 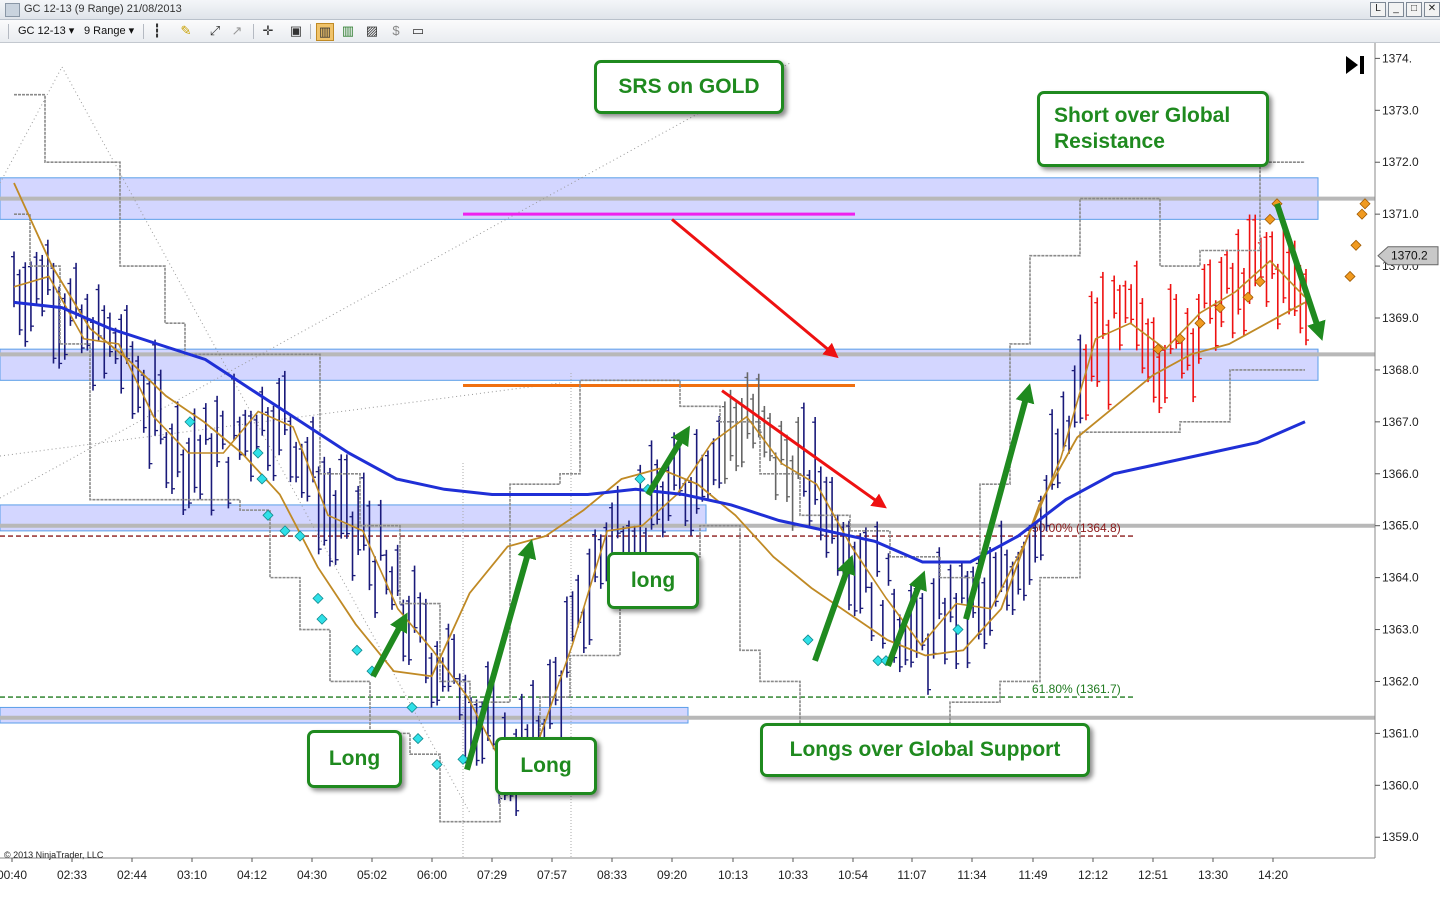 What do you see at coordinates (733, 875) in the screenshot?
I see `x-tick-label: 10:13` at bounding box center [733, 875].